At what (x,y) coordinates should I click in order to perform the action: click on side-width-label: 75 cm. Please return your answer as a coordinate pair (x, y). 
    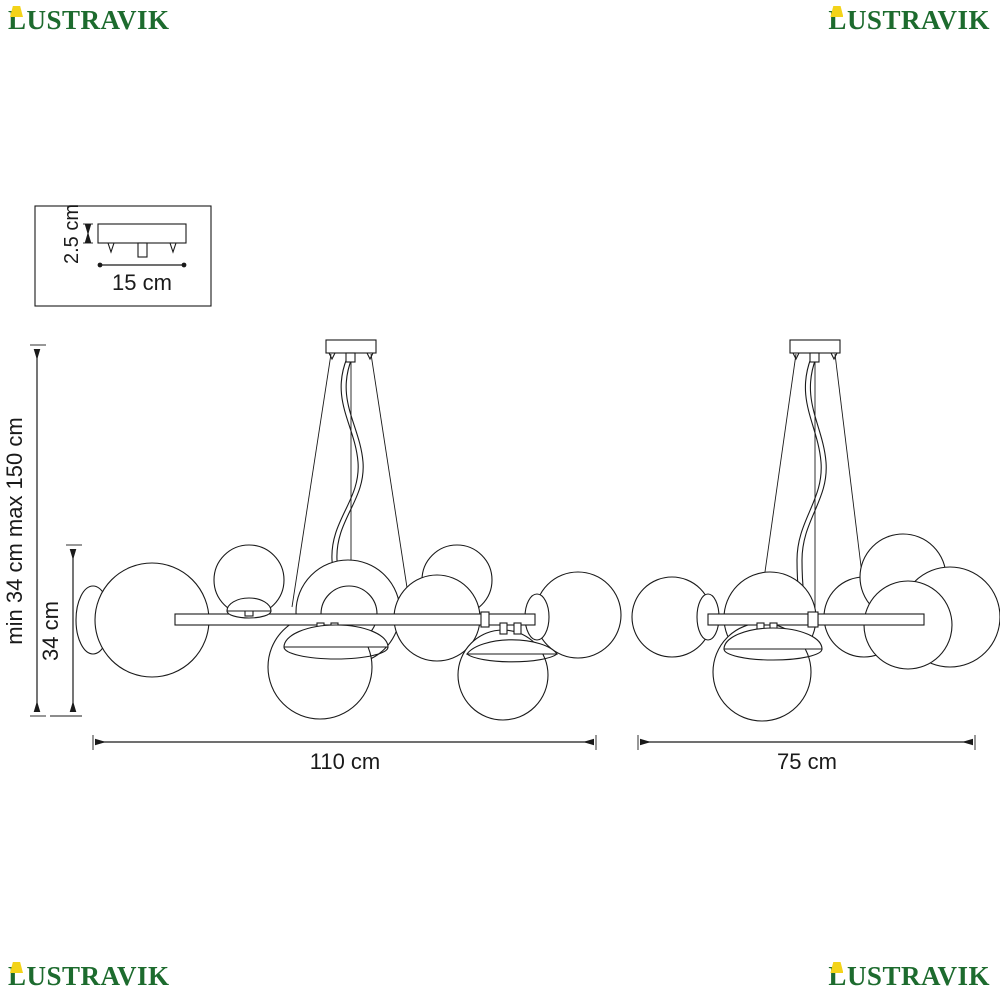
    Looking at the image, I should click on (807, 761).